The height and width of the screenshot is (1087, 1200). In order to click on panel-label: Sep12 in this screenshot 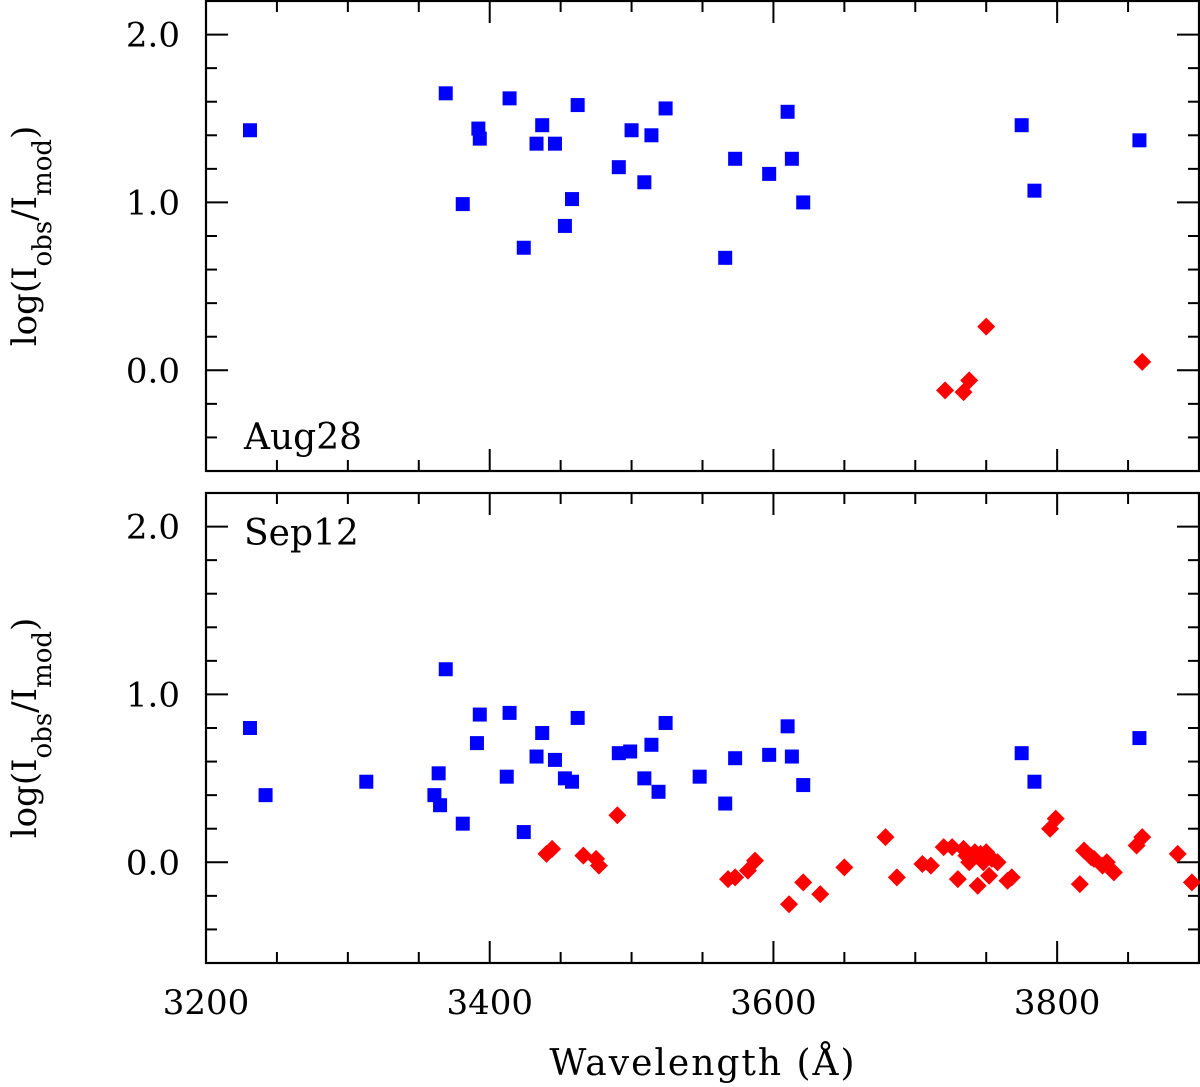, I will do `click(301, 533)`.